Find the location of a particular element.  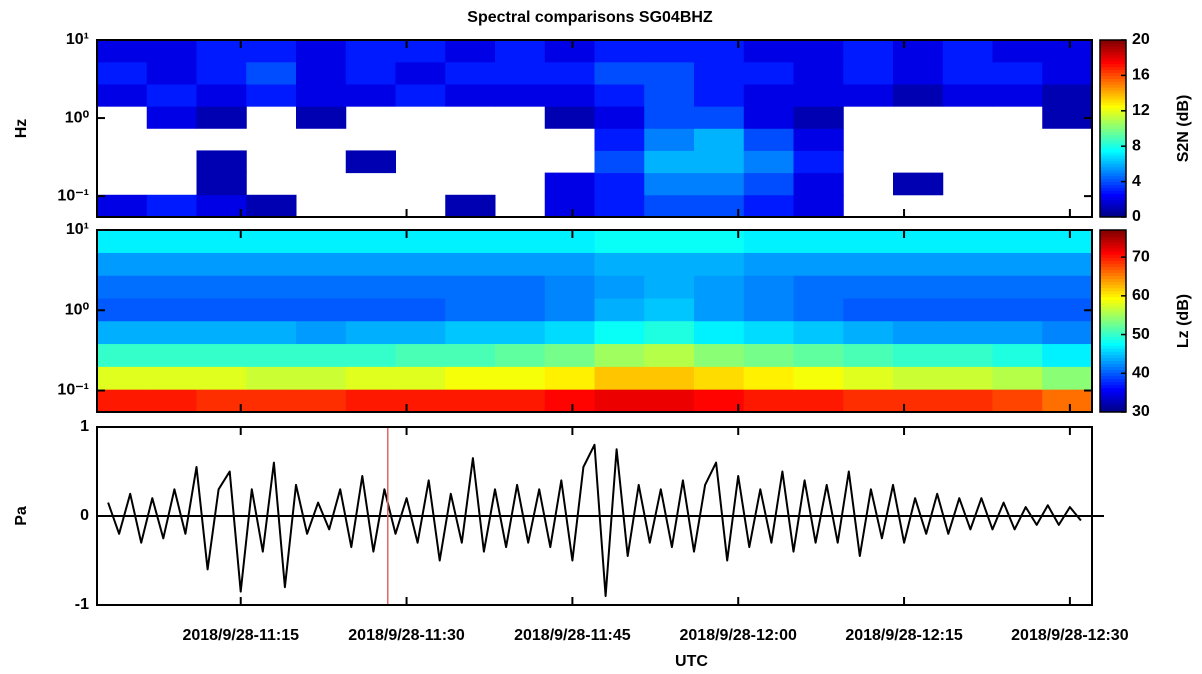

x-tick-label: 2018/9/28-11:45 is located at coordinates (572, 635).